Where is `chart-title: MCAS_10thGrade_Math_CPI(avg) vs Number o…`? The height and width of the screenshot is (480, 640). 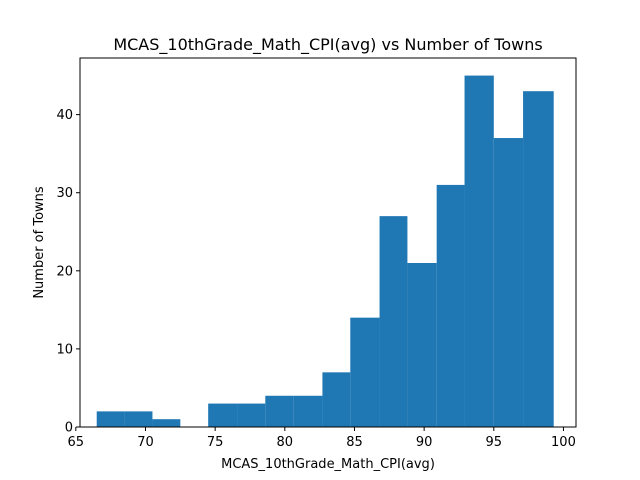
chart-title: MCAS_10thGrade_Math_CPI(avg) vs Number o… is located at coordinates (327, 45).